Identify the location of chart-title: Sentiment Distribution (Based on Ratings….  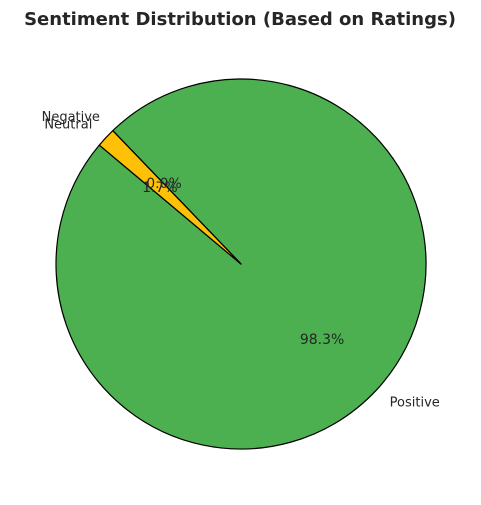
(240, 19).